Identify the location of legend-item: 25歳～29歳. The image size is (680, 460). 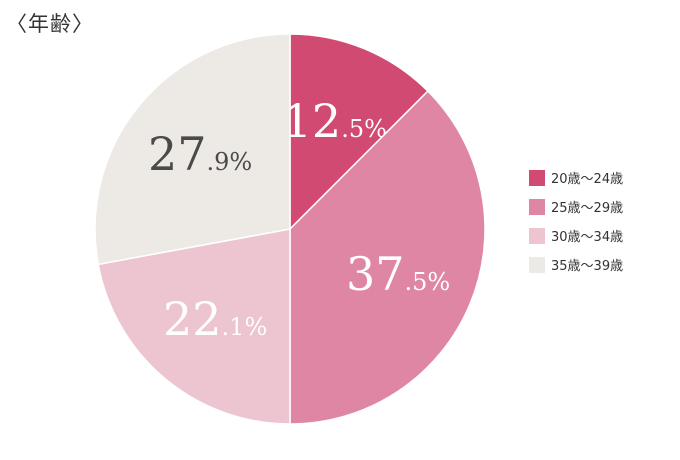
(576, 206).